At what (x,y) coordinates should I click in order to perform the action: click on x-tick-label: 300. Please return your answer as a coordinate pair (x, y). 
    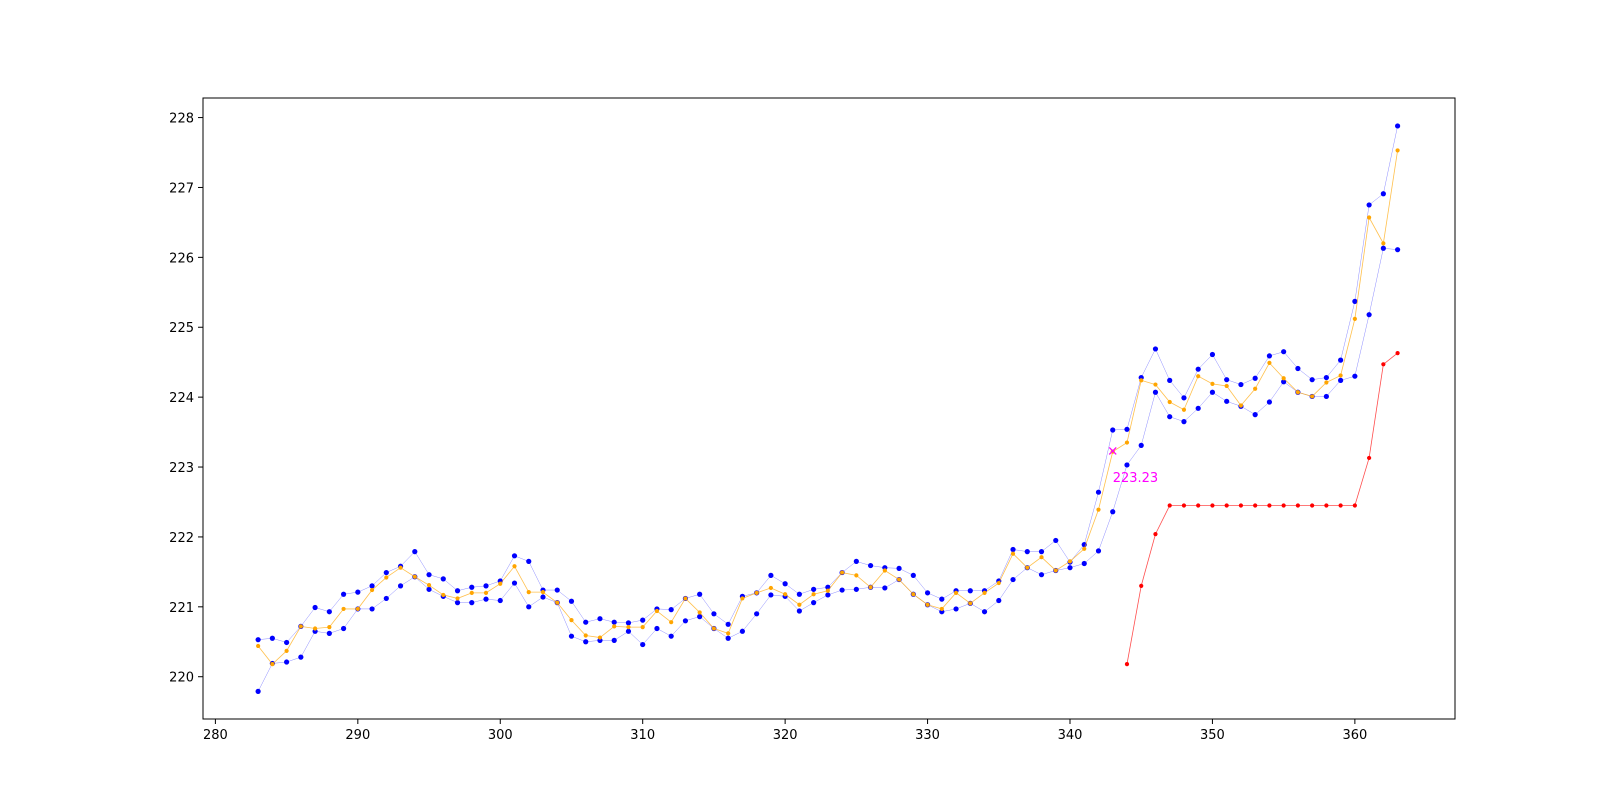
    Looking at the image, I should click on (500, 735).